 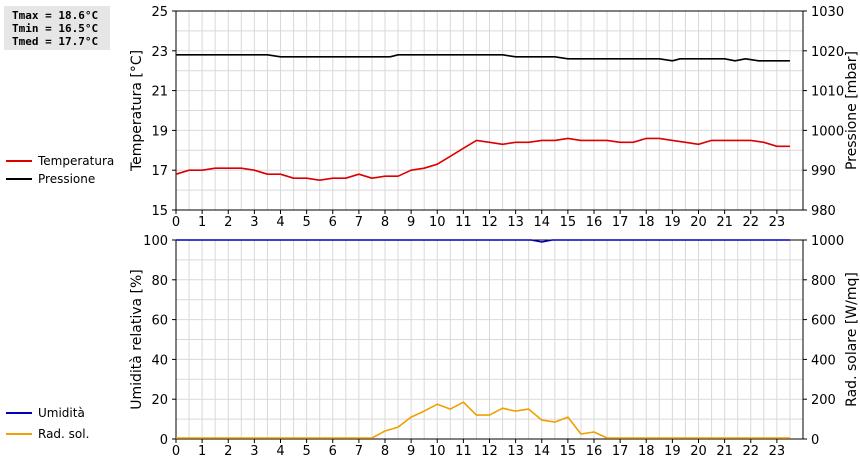 What do you see at coordinates (777, 222) in the screenshot?
I see `panel1-xtick-label: 23` at bounding box center [777, 222].